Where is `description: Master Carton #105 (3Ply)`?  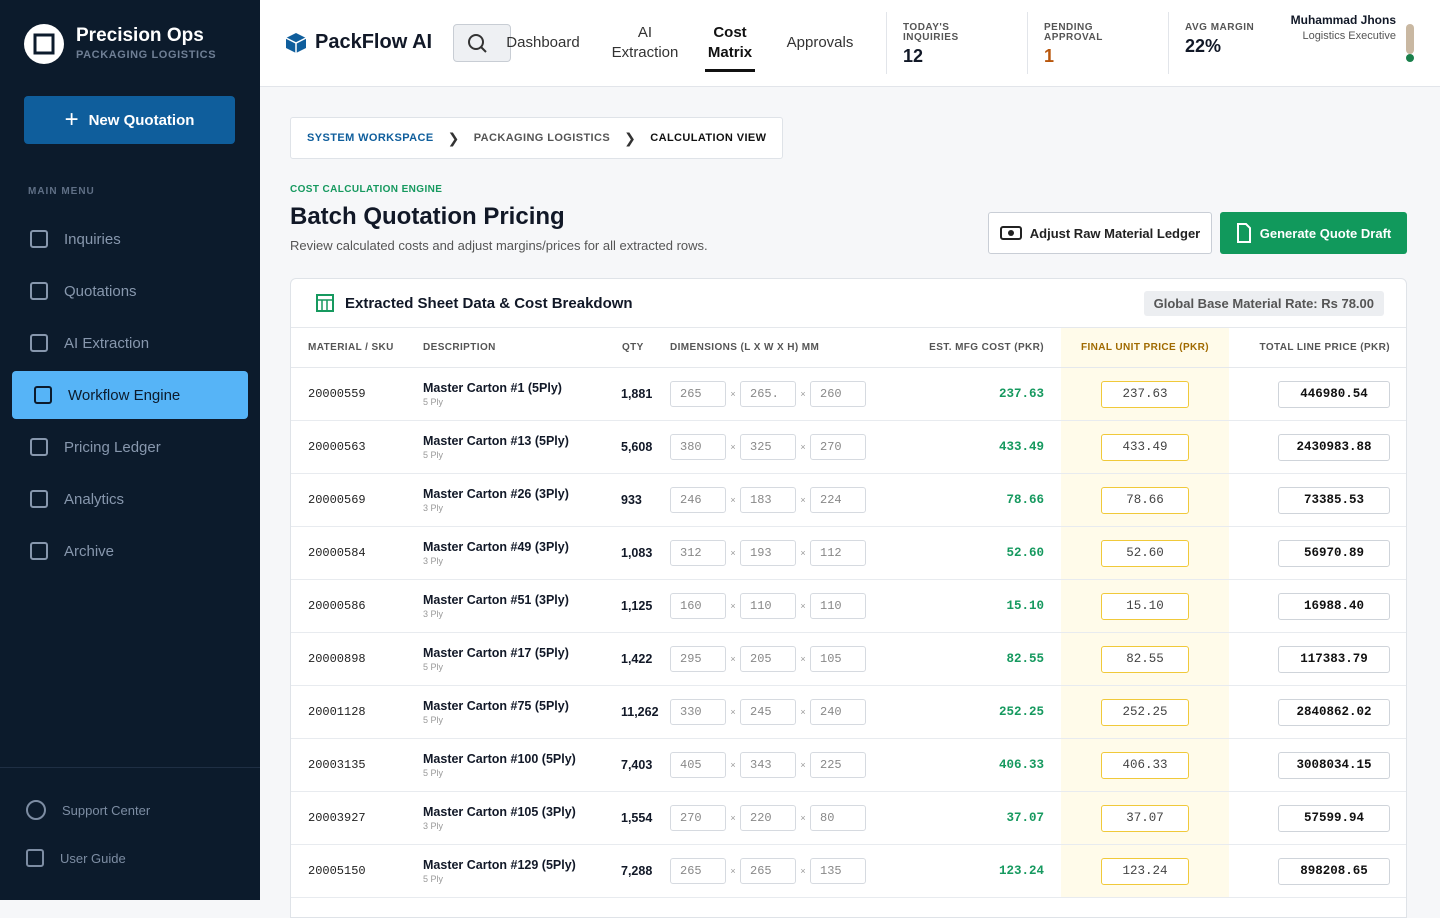 description: Master Carton #105 (3Ply) is located at coordinates (499, 812).